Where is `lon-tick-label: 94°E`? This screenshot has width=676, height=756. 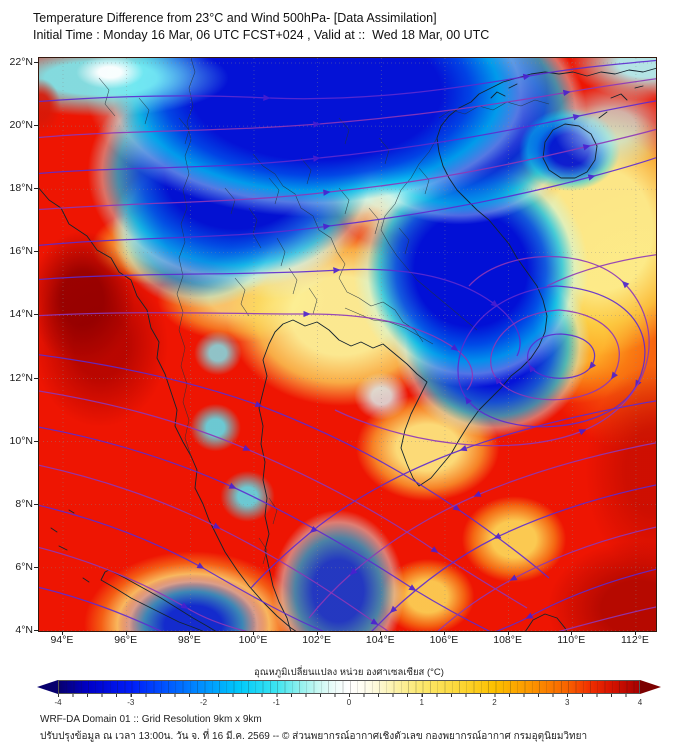 lon-tick-label: 94°E is located at coordinates (62, 640).